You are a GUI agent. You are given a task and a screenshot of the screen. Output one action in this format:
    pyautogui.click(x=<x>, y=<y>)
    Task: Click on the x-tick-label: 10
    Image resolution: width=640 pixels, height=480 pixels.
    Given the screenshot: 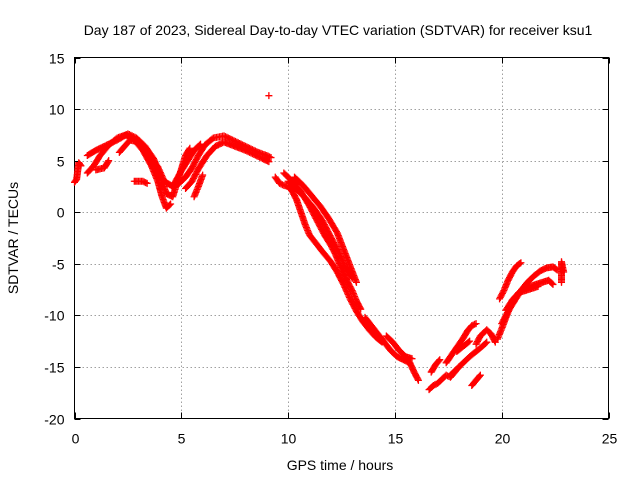 What is the action you would take?
    pyautogui.click(x=289, y=439)
    